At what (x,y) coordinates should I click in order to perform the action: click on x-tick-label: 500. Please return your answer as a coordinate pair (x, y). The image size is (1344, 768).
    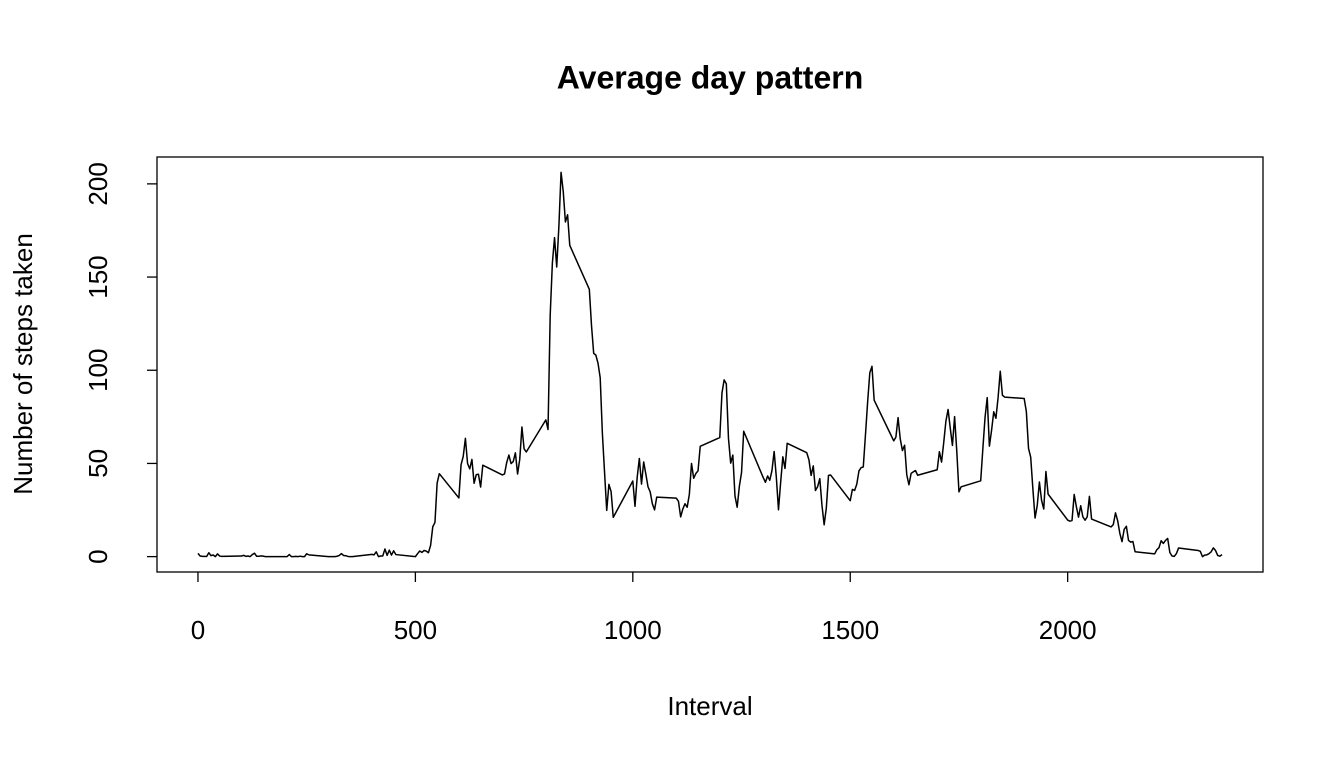
    Looking at the image, I should click on (415, 630).